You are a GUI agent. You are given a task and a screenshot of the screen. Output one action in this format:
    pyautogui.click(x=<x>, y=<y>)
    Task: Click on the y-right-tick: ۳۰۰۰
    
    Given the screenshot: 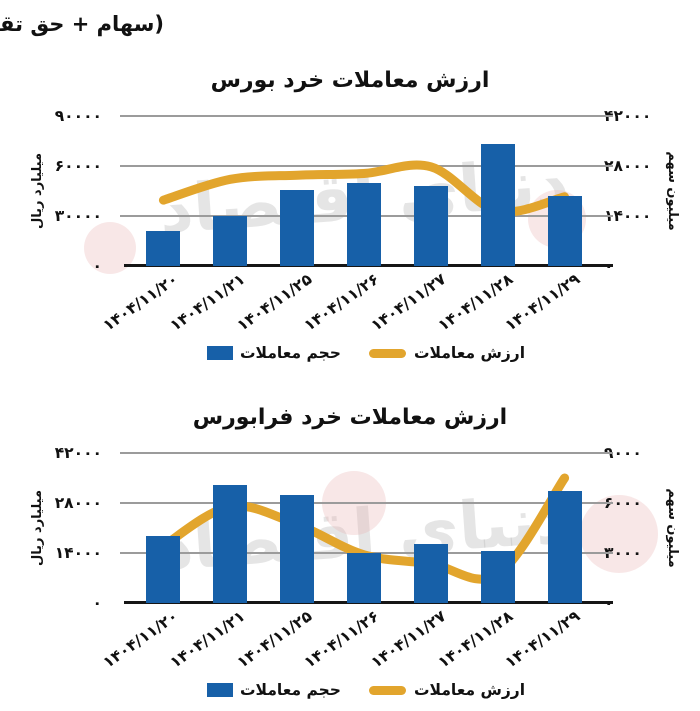 What is the action you would take?
    pyautogui.click(x=623, y=553)
    